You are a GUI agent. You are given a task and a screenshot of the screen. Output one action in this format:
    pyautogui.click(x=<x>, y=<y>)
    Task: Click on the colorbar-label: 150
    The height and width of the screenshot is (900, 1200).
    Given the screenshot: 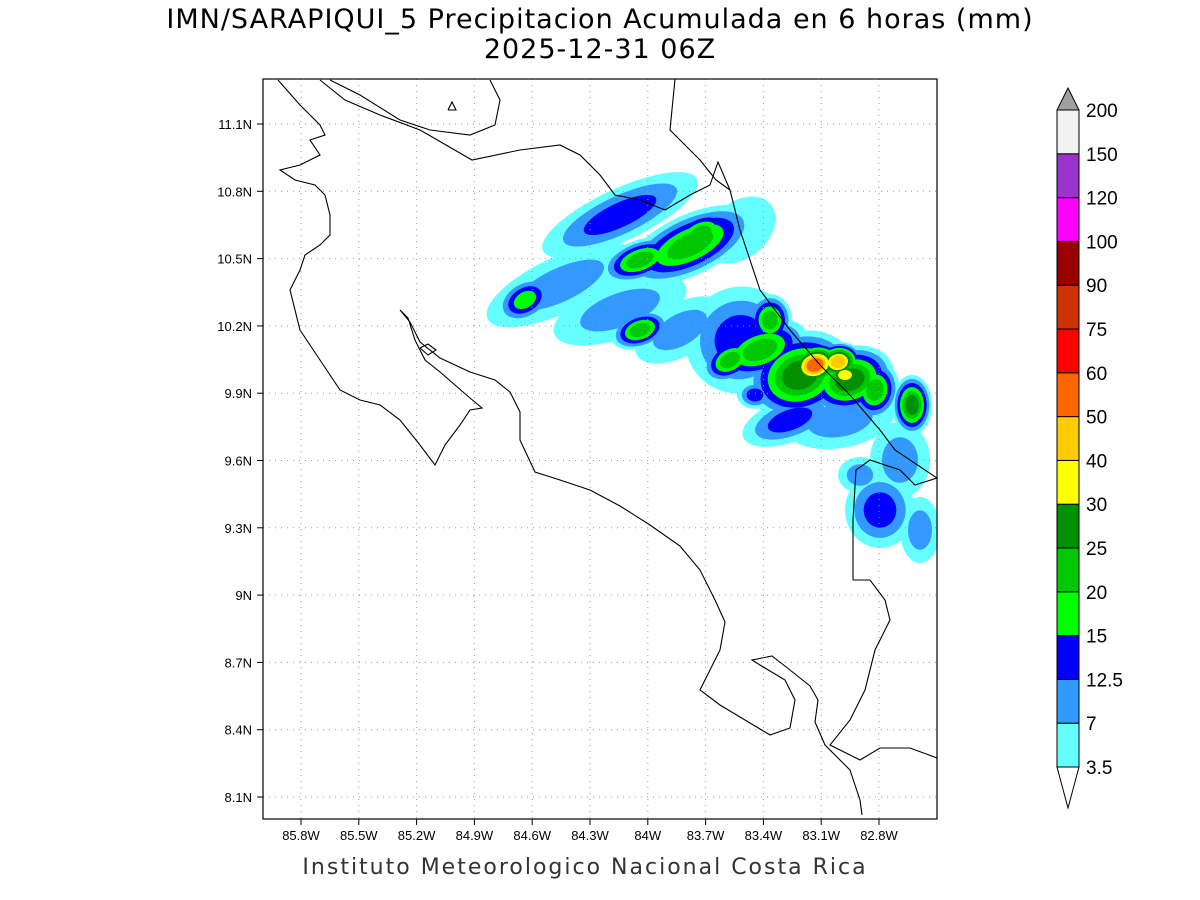 What is the action you would take?
    pyautogui.click(x=1102, y=155)
    